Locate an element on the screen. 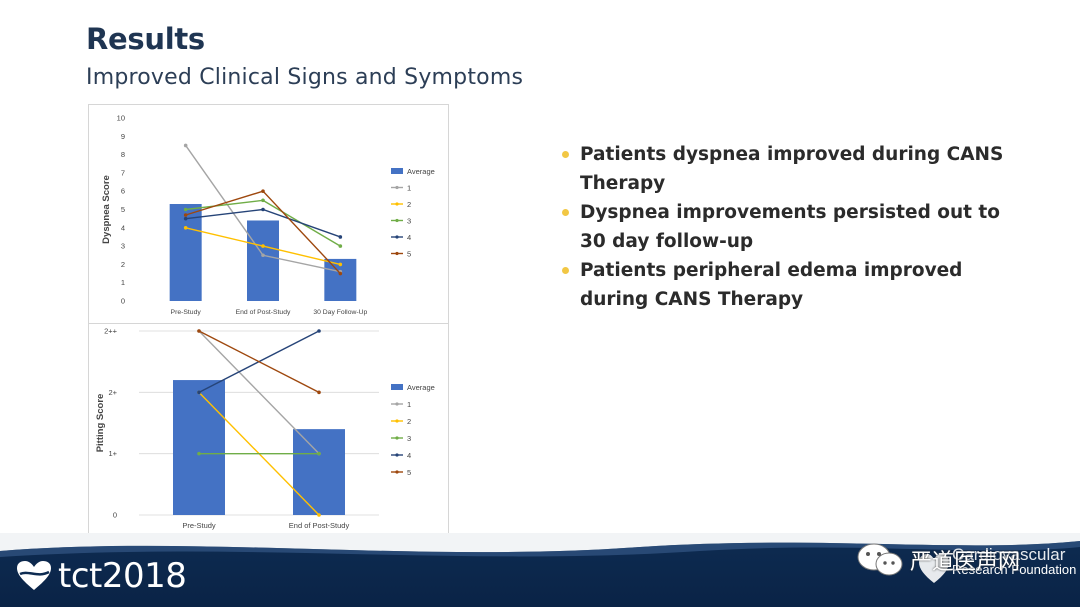  footer-wave-icon is located at coordinates (540, 545).